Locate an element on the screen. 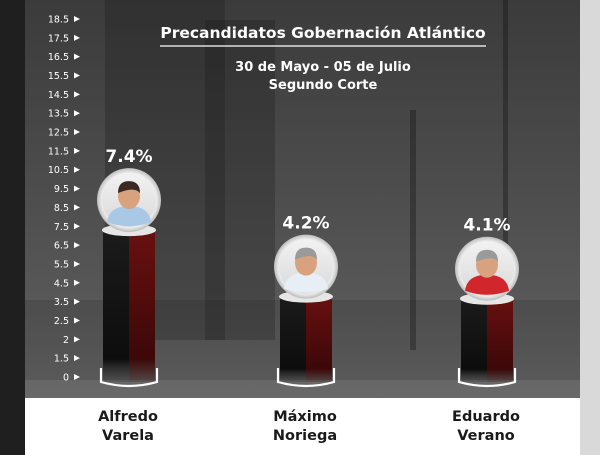 The height and width of the screenshot is (455, 600). y-tick-label: 15.5 is located at coordinates (58, 76).